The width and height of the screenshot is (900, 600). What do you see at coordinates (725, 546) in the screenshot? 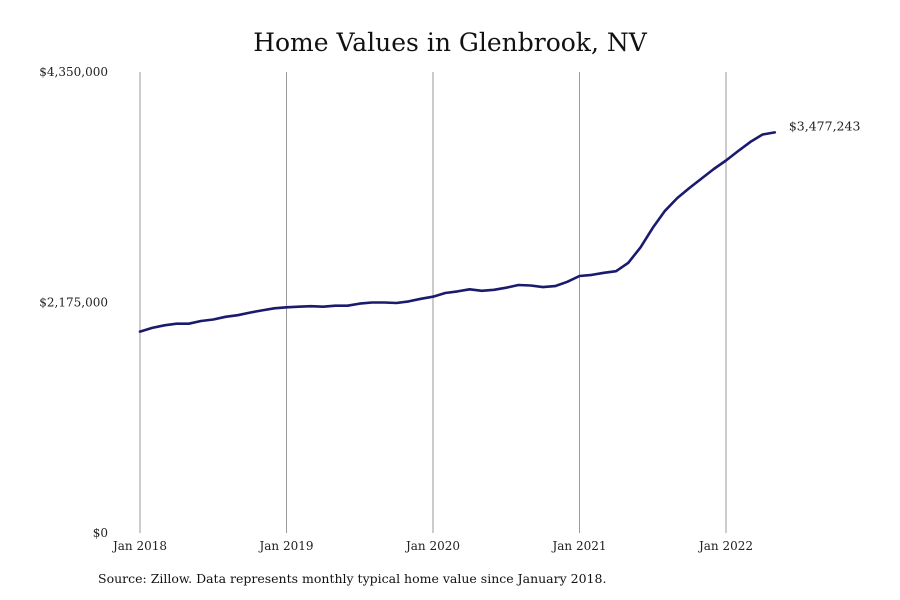
I see `x-tick-label: Jan 2022` at bounding box center [725, 546].